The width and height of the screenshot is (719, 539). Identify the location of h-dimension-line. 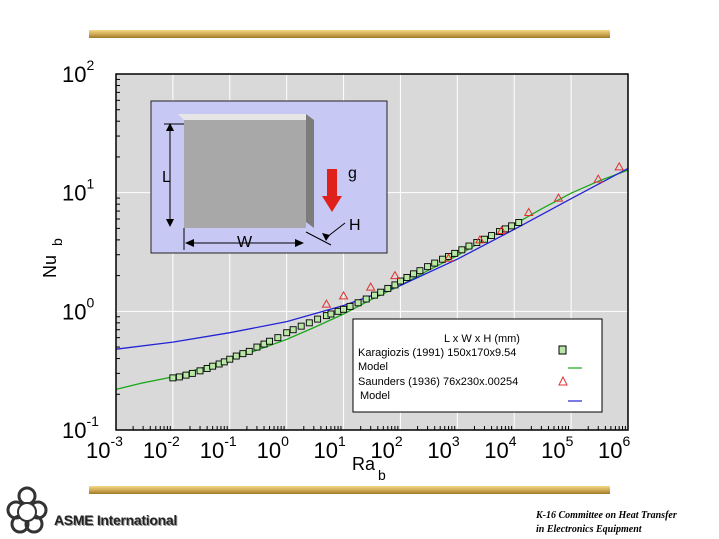
(318, 238).